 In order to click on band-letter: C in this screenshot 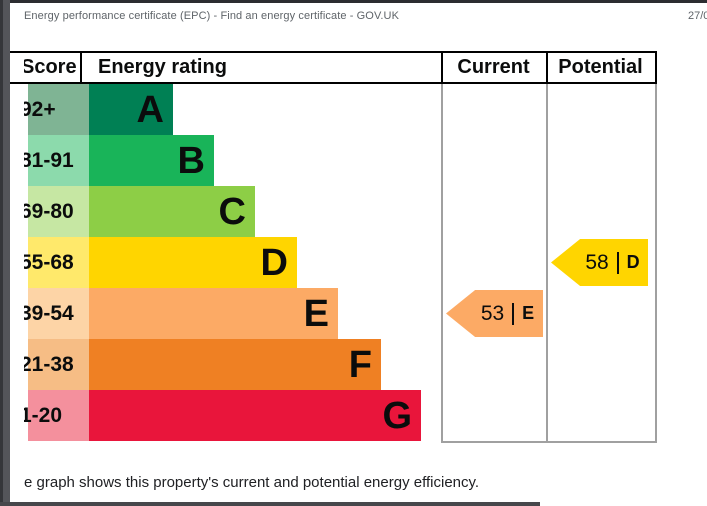, I will do `click(232, 211)`.